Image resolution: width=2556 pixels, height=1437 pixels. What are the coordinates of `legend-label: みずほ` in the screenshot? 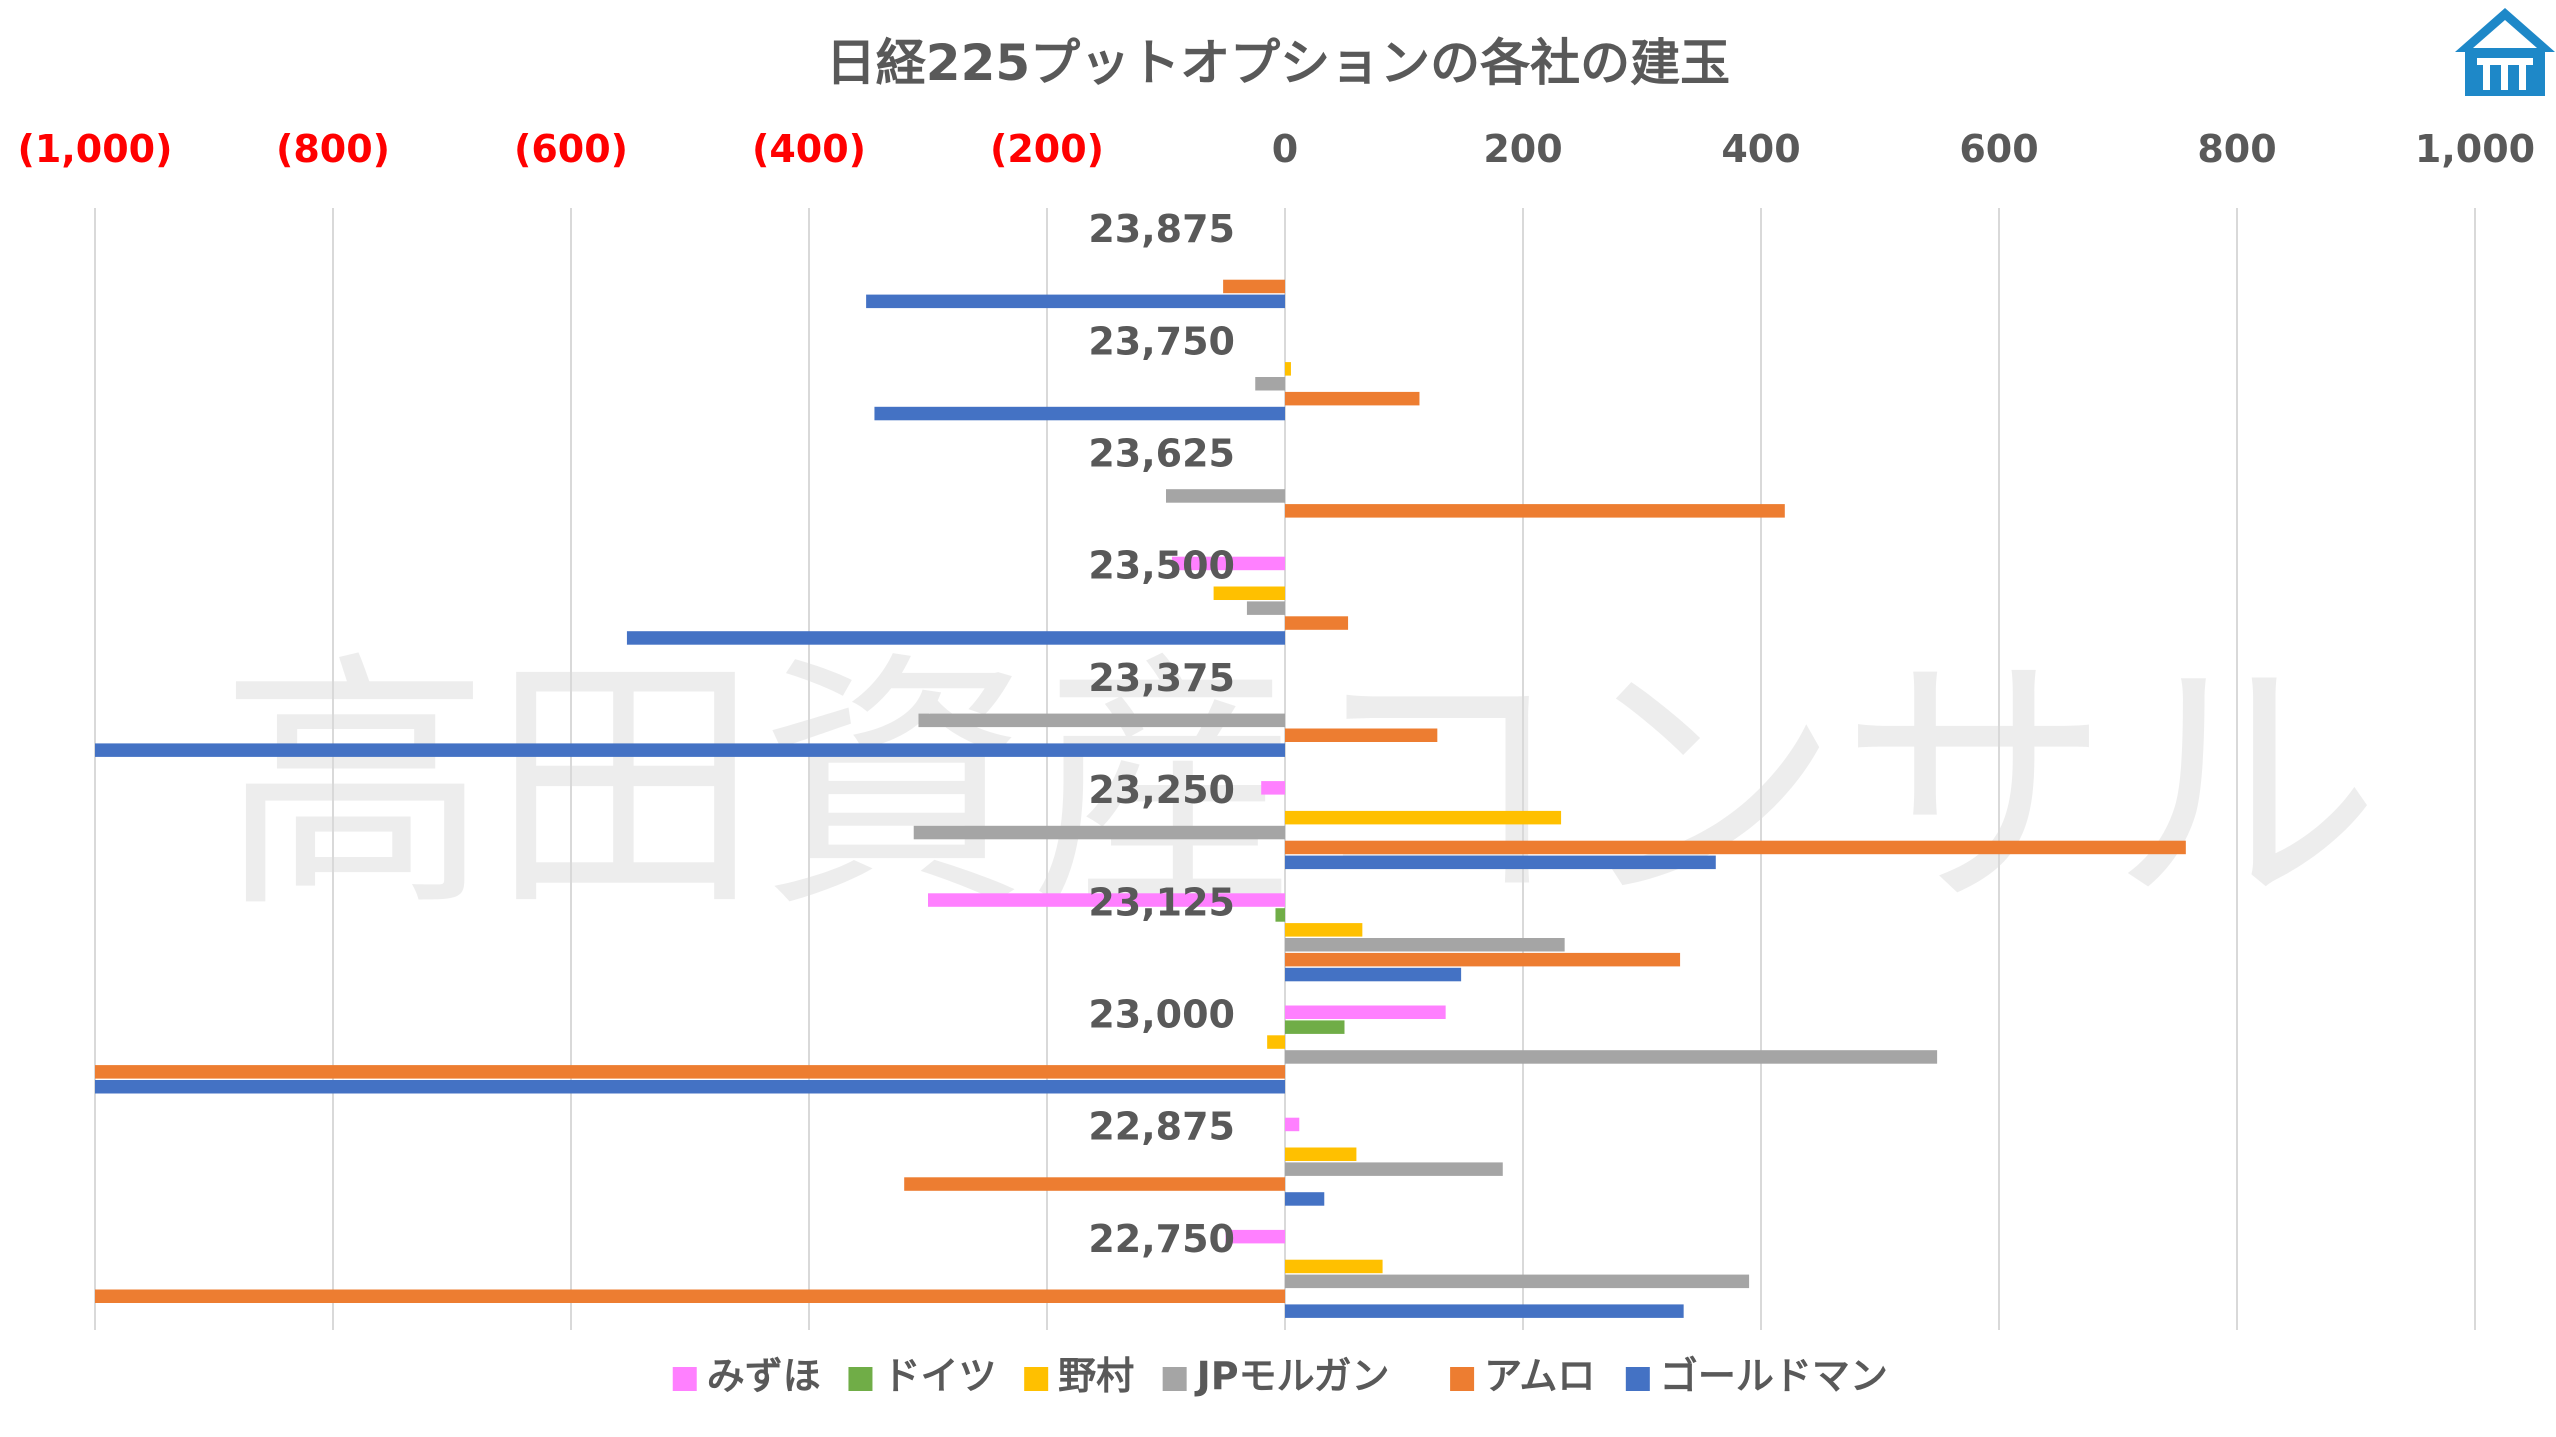 It's located at (764, 1376).